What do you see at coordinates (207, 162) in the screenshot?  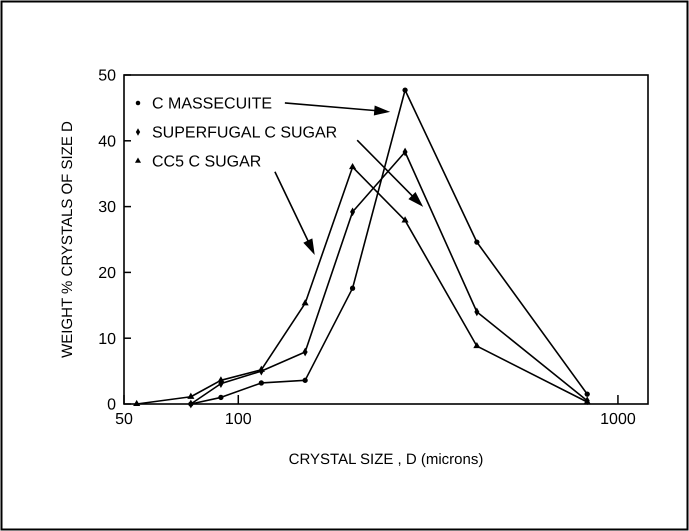 I see `legend-label: CC5 C SUGAR` at bounding box center [207, 162].